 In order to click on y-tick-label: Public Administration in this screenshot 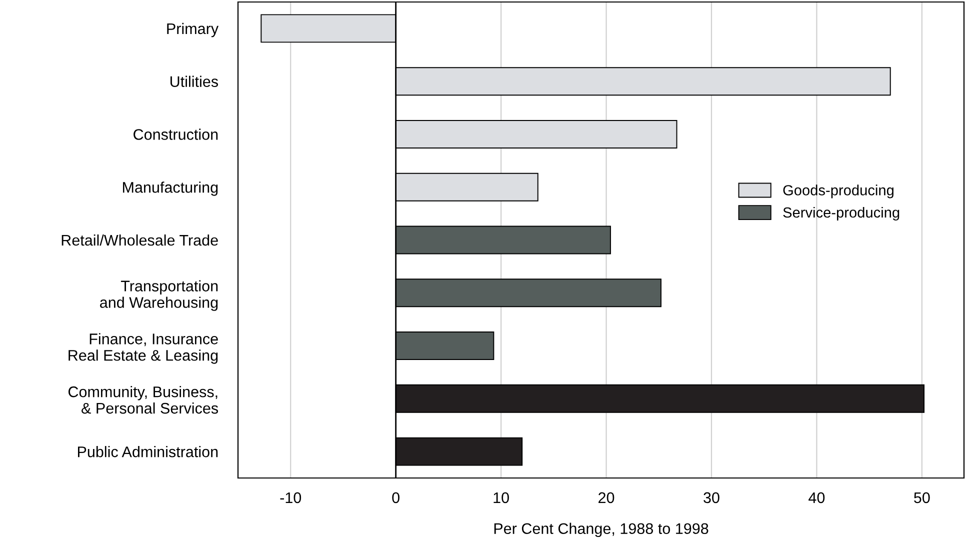, I will do `click(148, 452)`.